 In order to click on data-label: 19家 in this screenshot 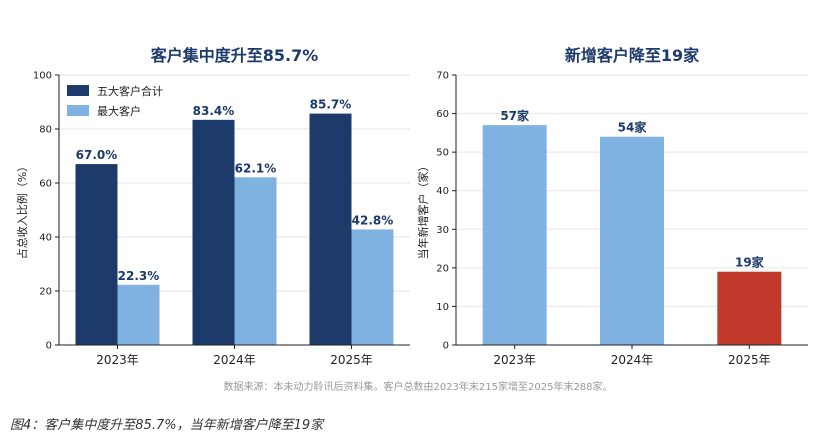, I will do `click(750, 262)`.